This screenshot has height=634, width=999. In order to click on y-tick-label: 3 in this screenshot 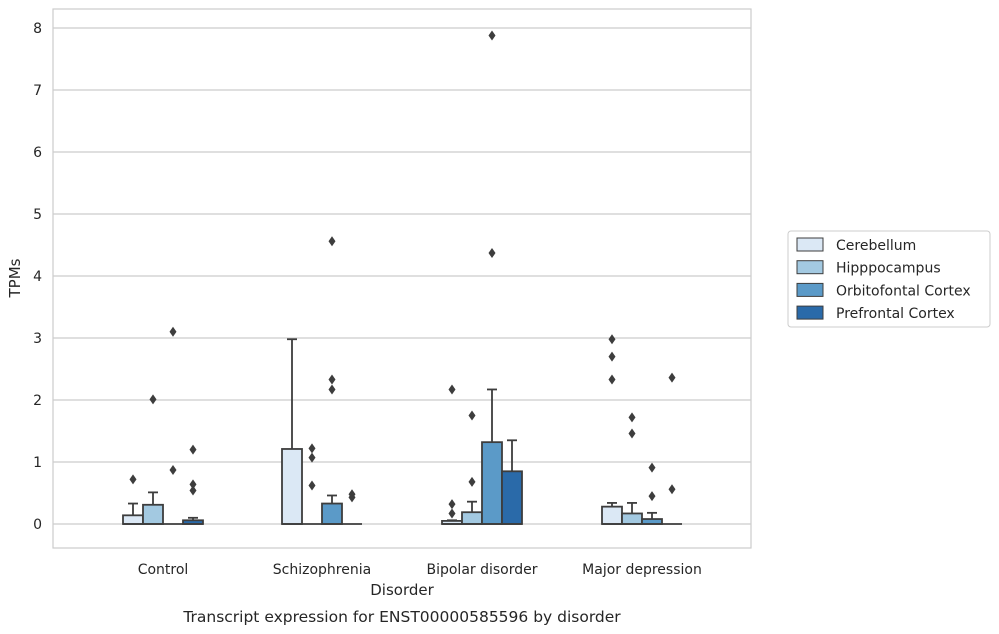, I will do `click(37, 339)`.